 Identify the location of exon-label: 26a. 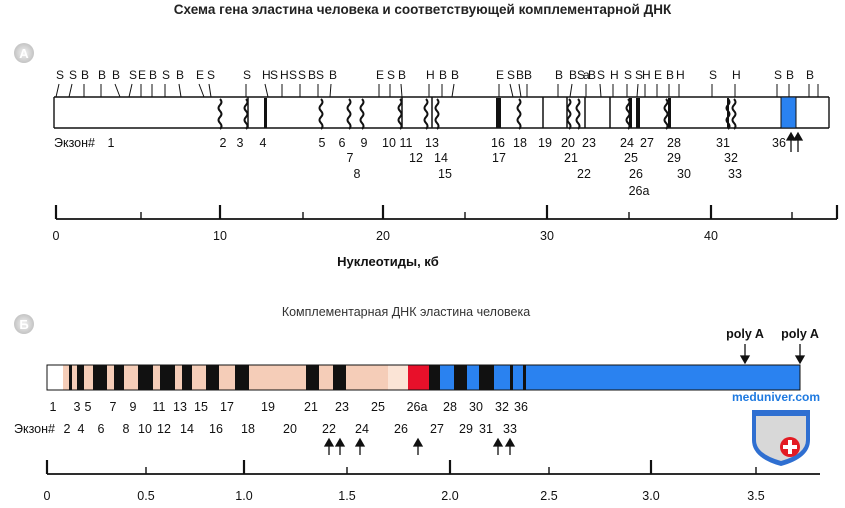
(639, 191).